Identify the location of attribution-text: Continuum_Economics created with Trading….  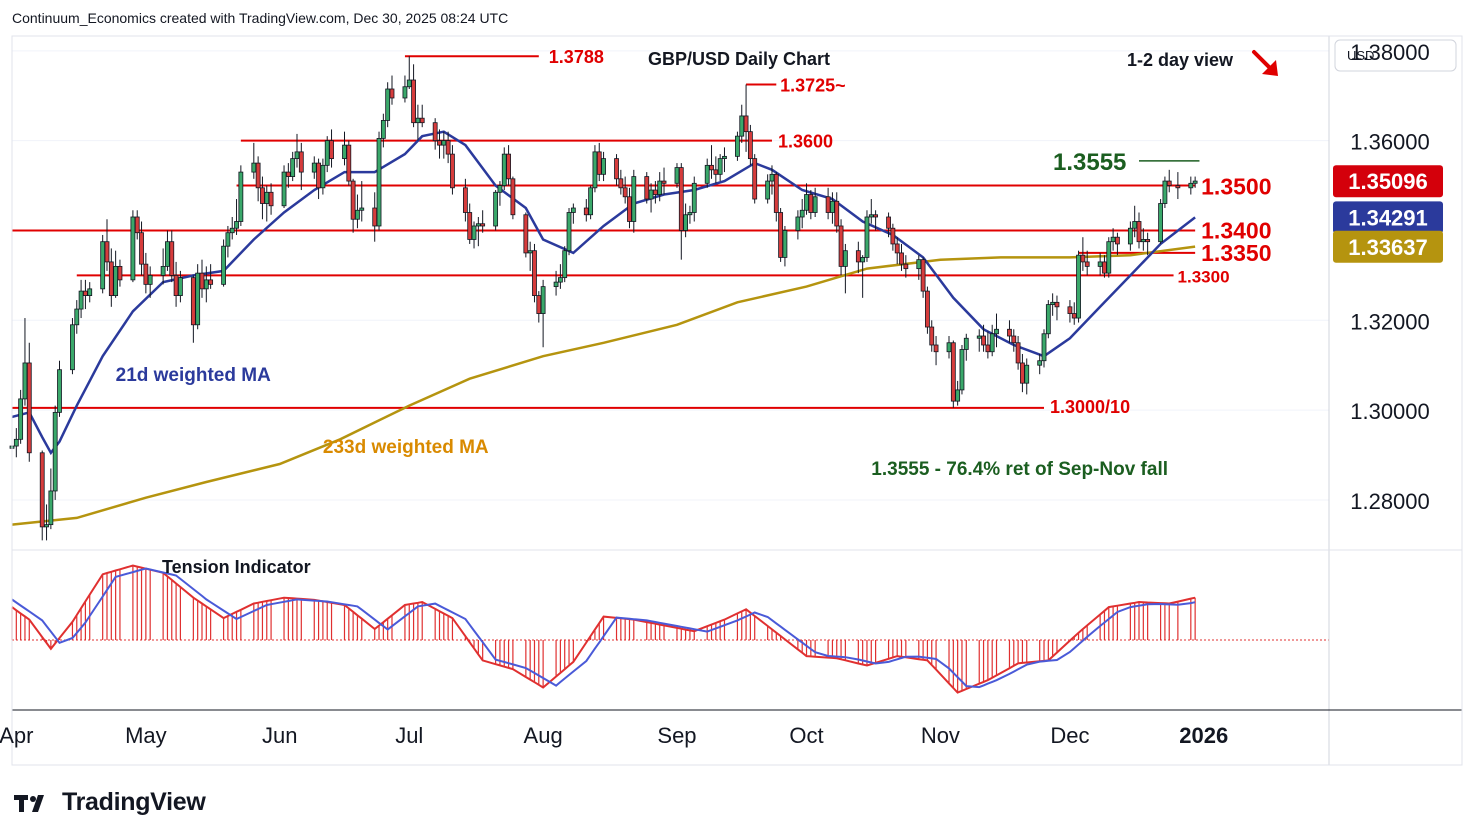
(260, 18).